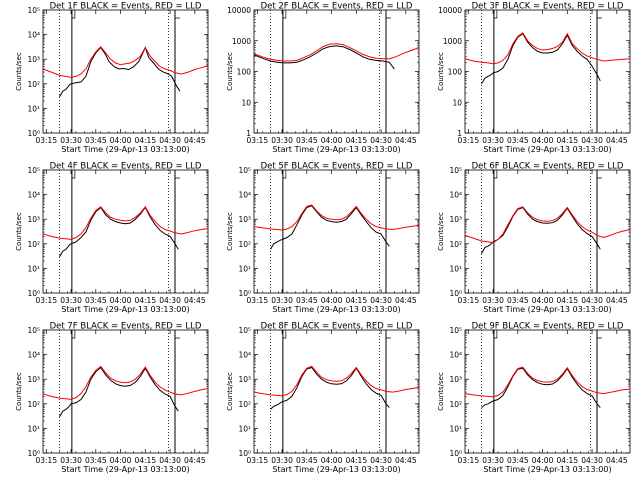 This screenshot has width=640, height=480. What do you see at coordinates (248, 133) in the screenshot?
I see `y-tick-label: 1` at bounding box center [248, 133].